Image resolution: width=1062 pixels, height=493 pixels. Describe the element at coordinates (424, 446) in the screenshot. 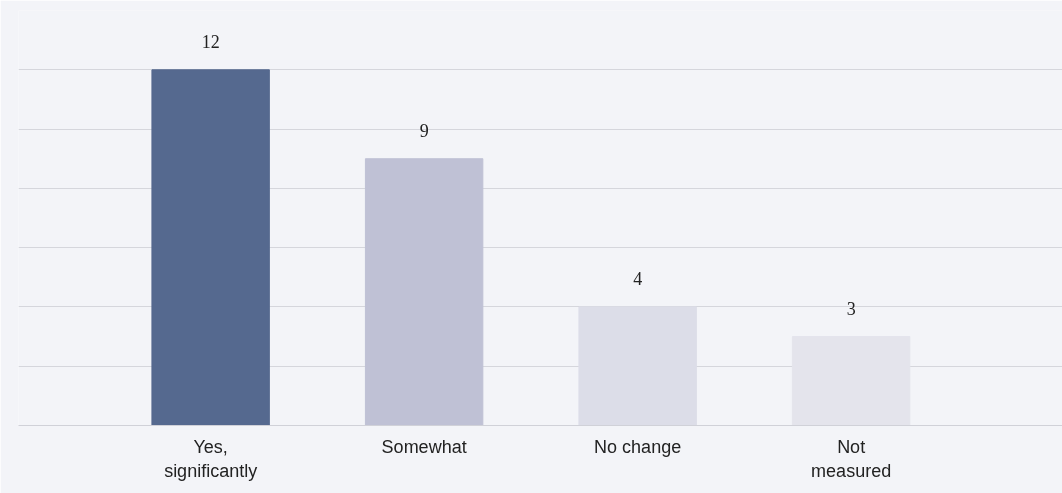

I see `x-tick-label: Somewhat` at that location.